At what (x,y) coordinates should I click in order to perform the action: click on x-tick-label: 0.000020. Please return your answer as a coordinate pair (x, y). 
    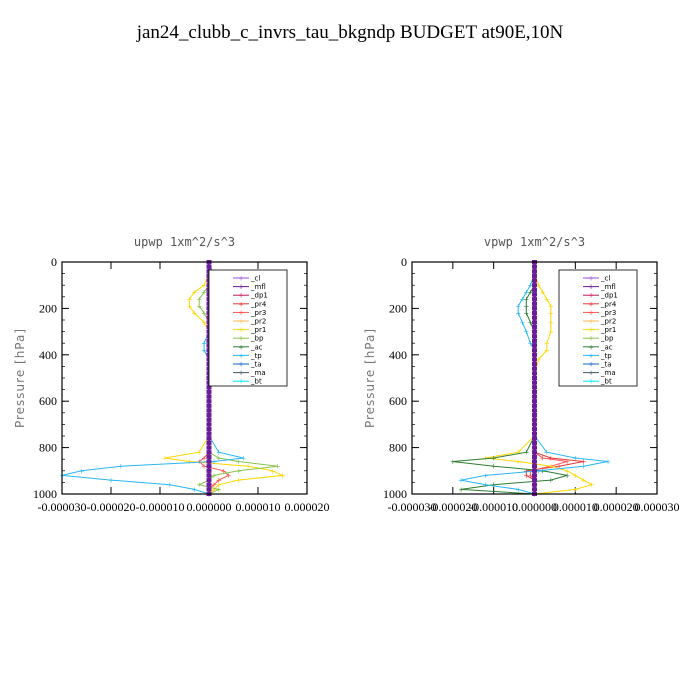
    Looking at the image, I should click on (307, 507).